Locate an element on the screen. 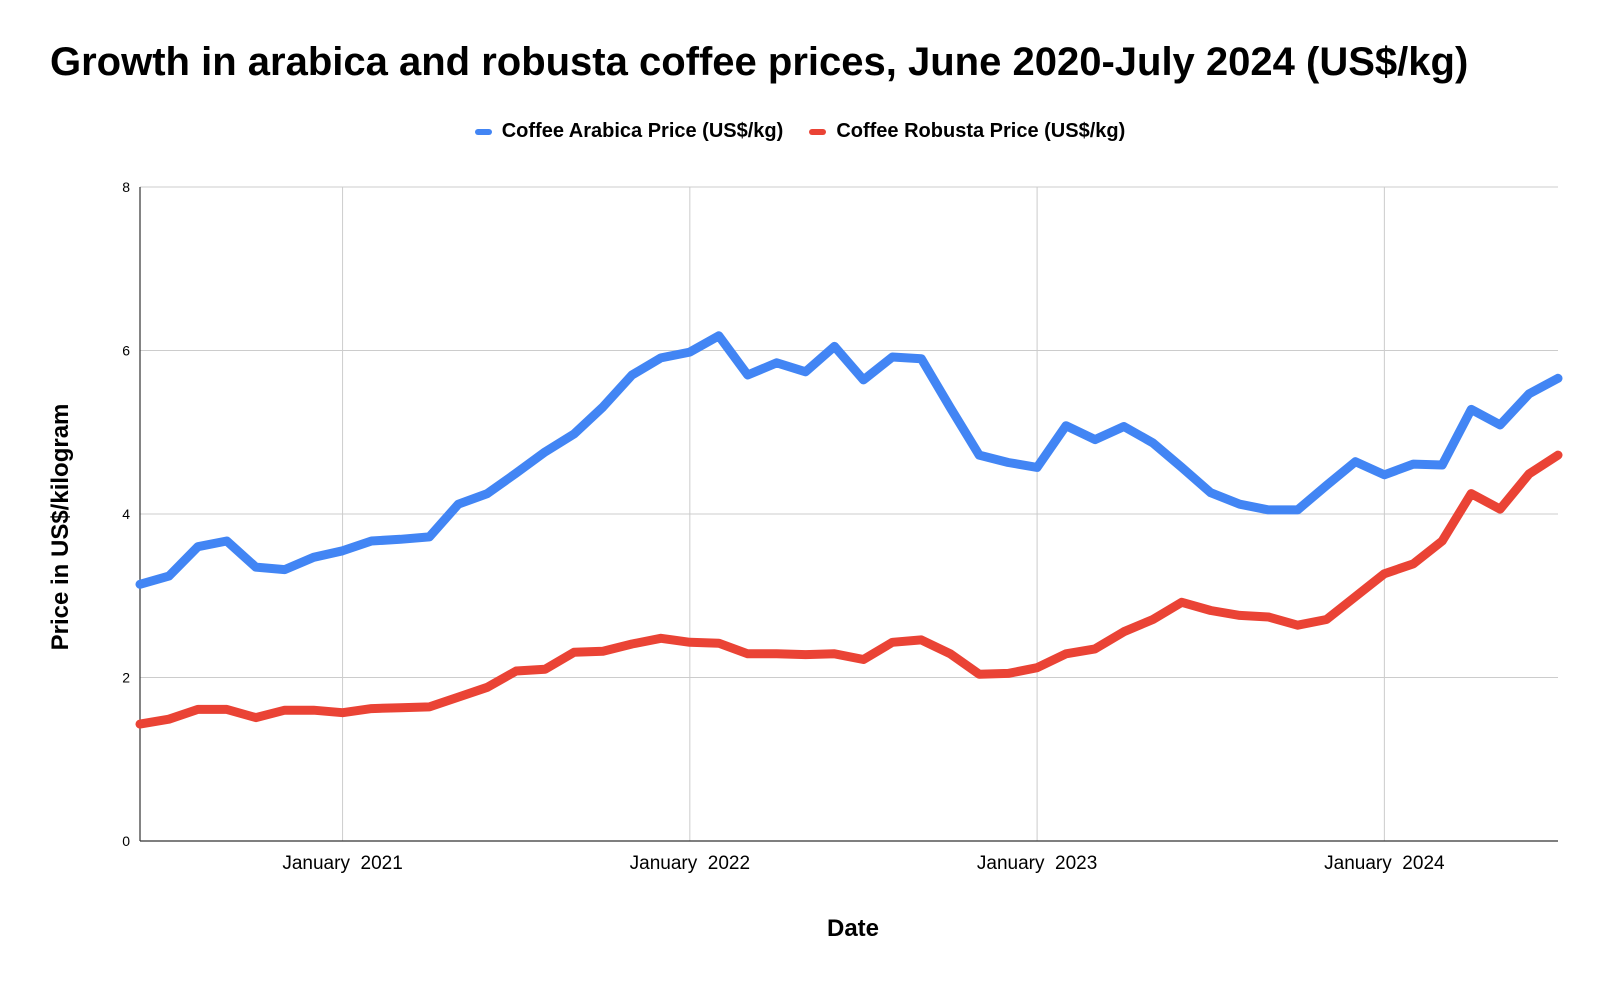  x-tick-label: January 2021 is located at coordinates (342, 863).